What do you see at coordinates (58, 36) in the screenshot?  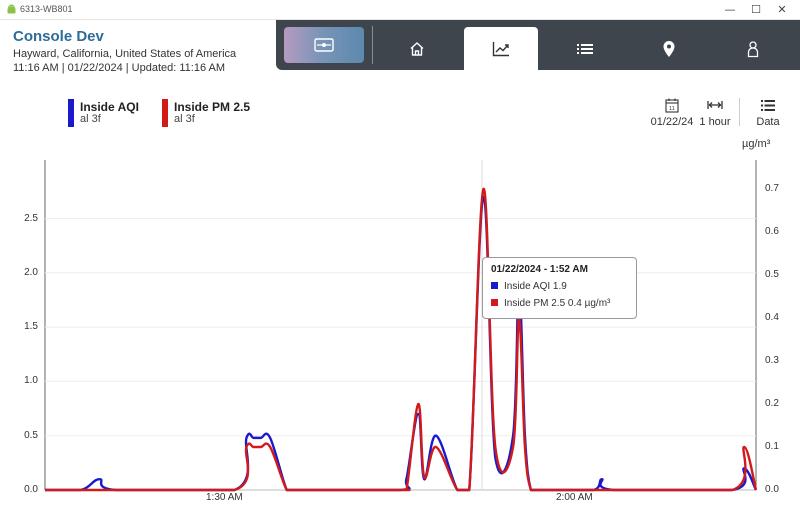 I see `device-name: Console Dev` at bounding box center [58, 36].